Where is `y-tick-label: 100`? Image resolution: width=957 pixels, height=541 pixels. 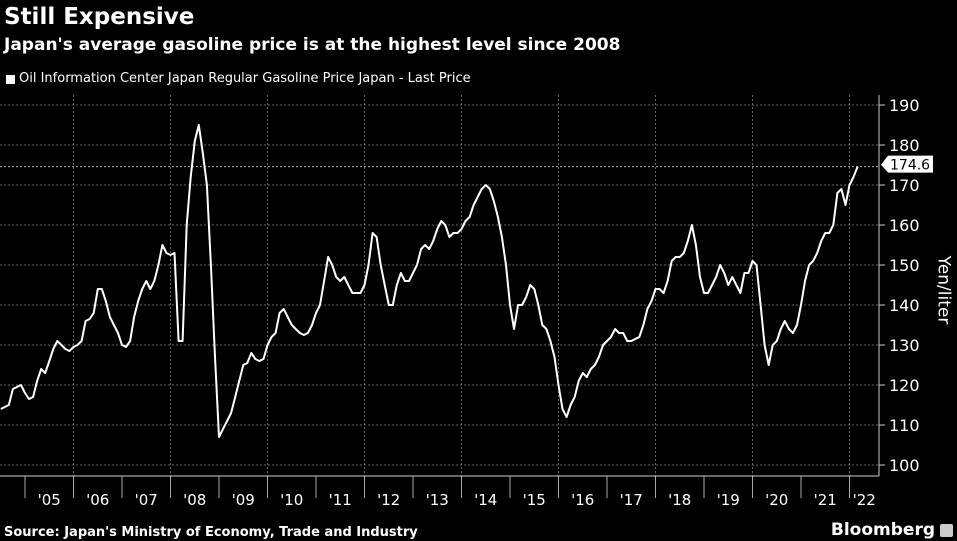
y-tick-label: 100 is located at coordinates (904, 465).